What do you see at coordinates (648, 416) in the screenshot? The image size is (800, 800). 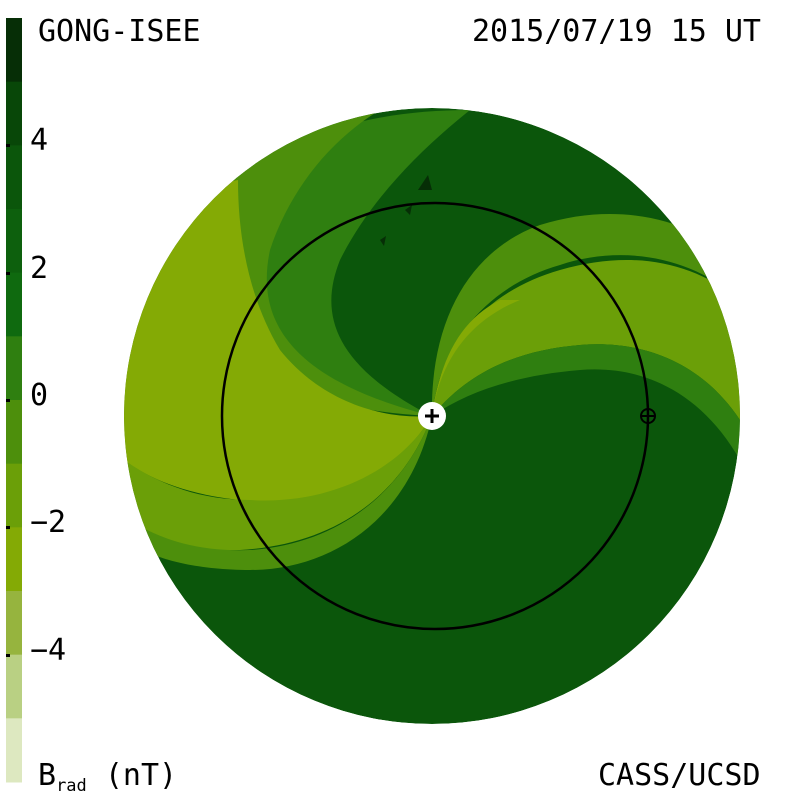 I see `earth-circle-plus-icon` at bounding box center [648, 416].